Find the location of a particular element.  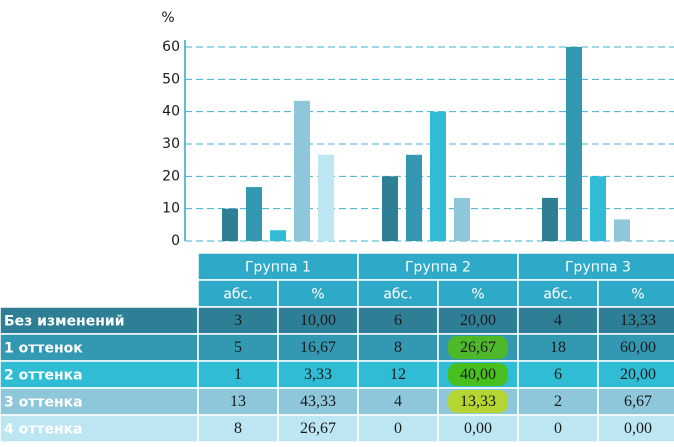

y-tick-label: 20 is located at coordinates (171, 176).